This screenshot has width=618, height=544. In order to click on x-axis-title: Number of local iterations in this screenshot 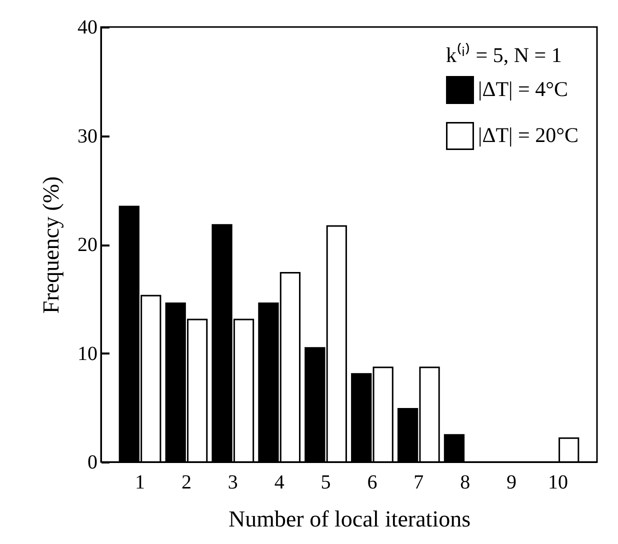, I will do `click(349, 519)`.